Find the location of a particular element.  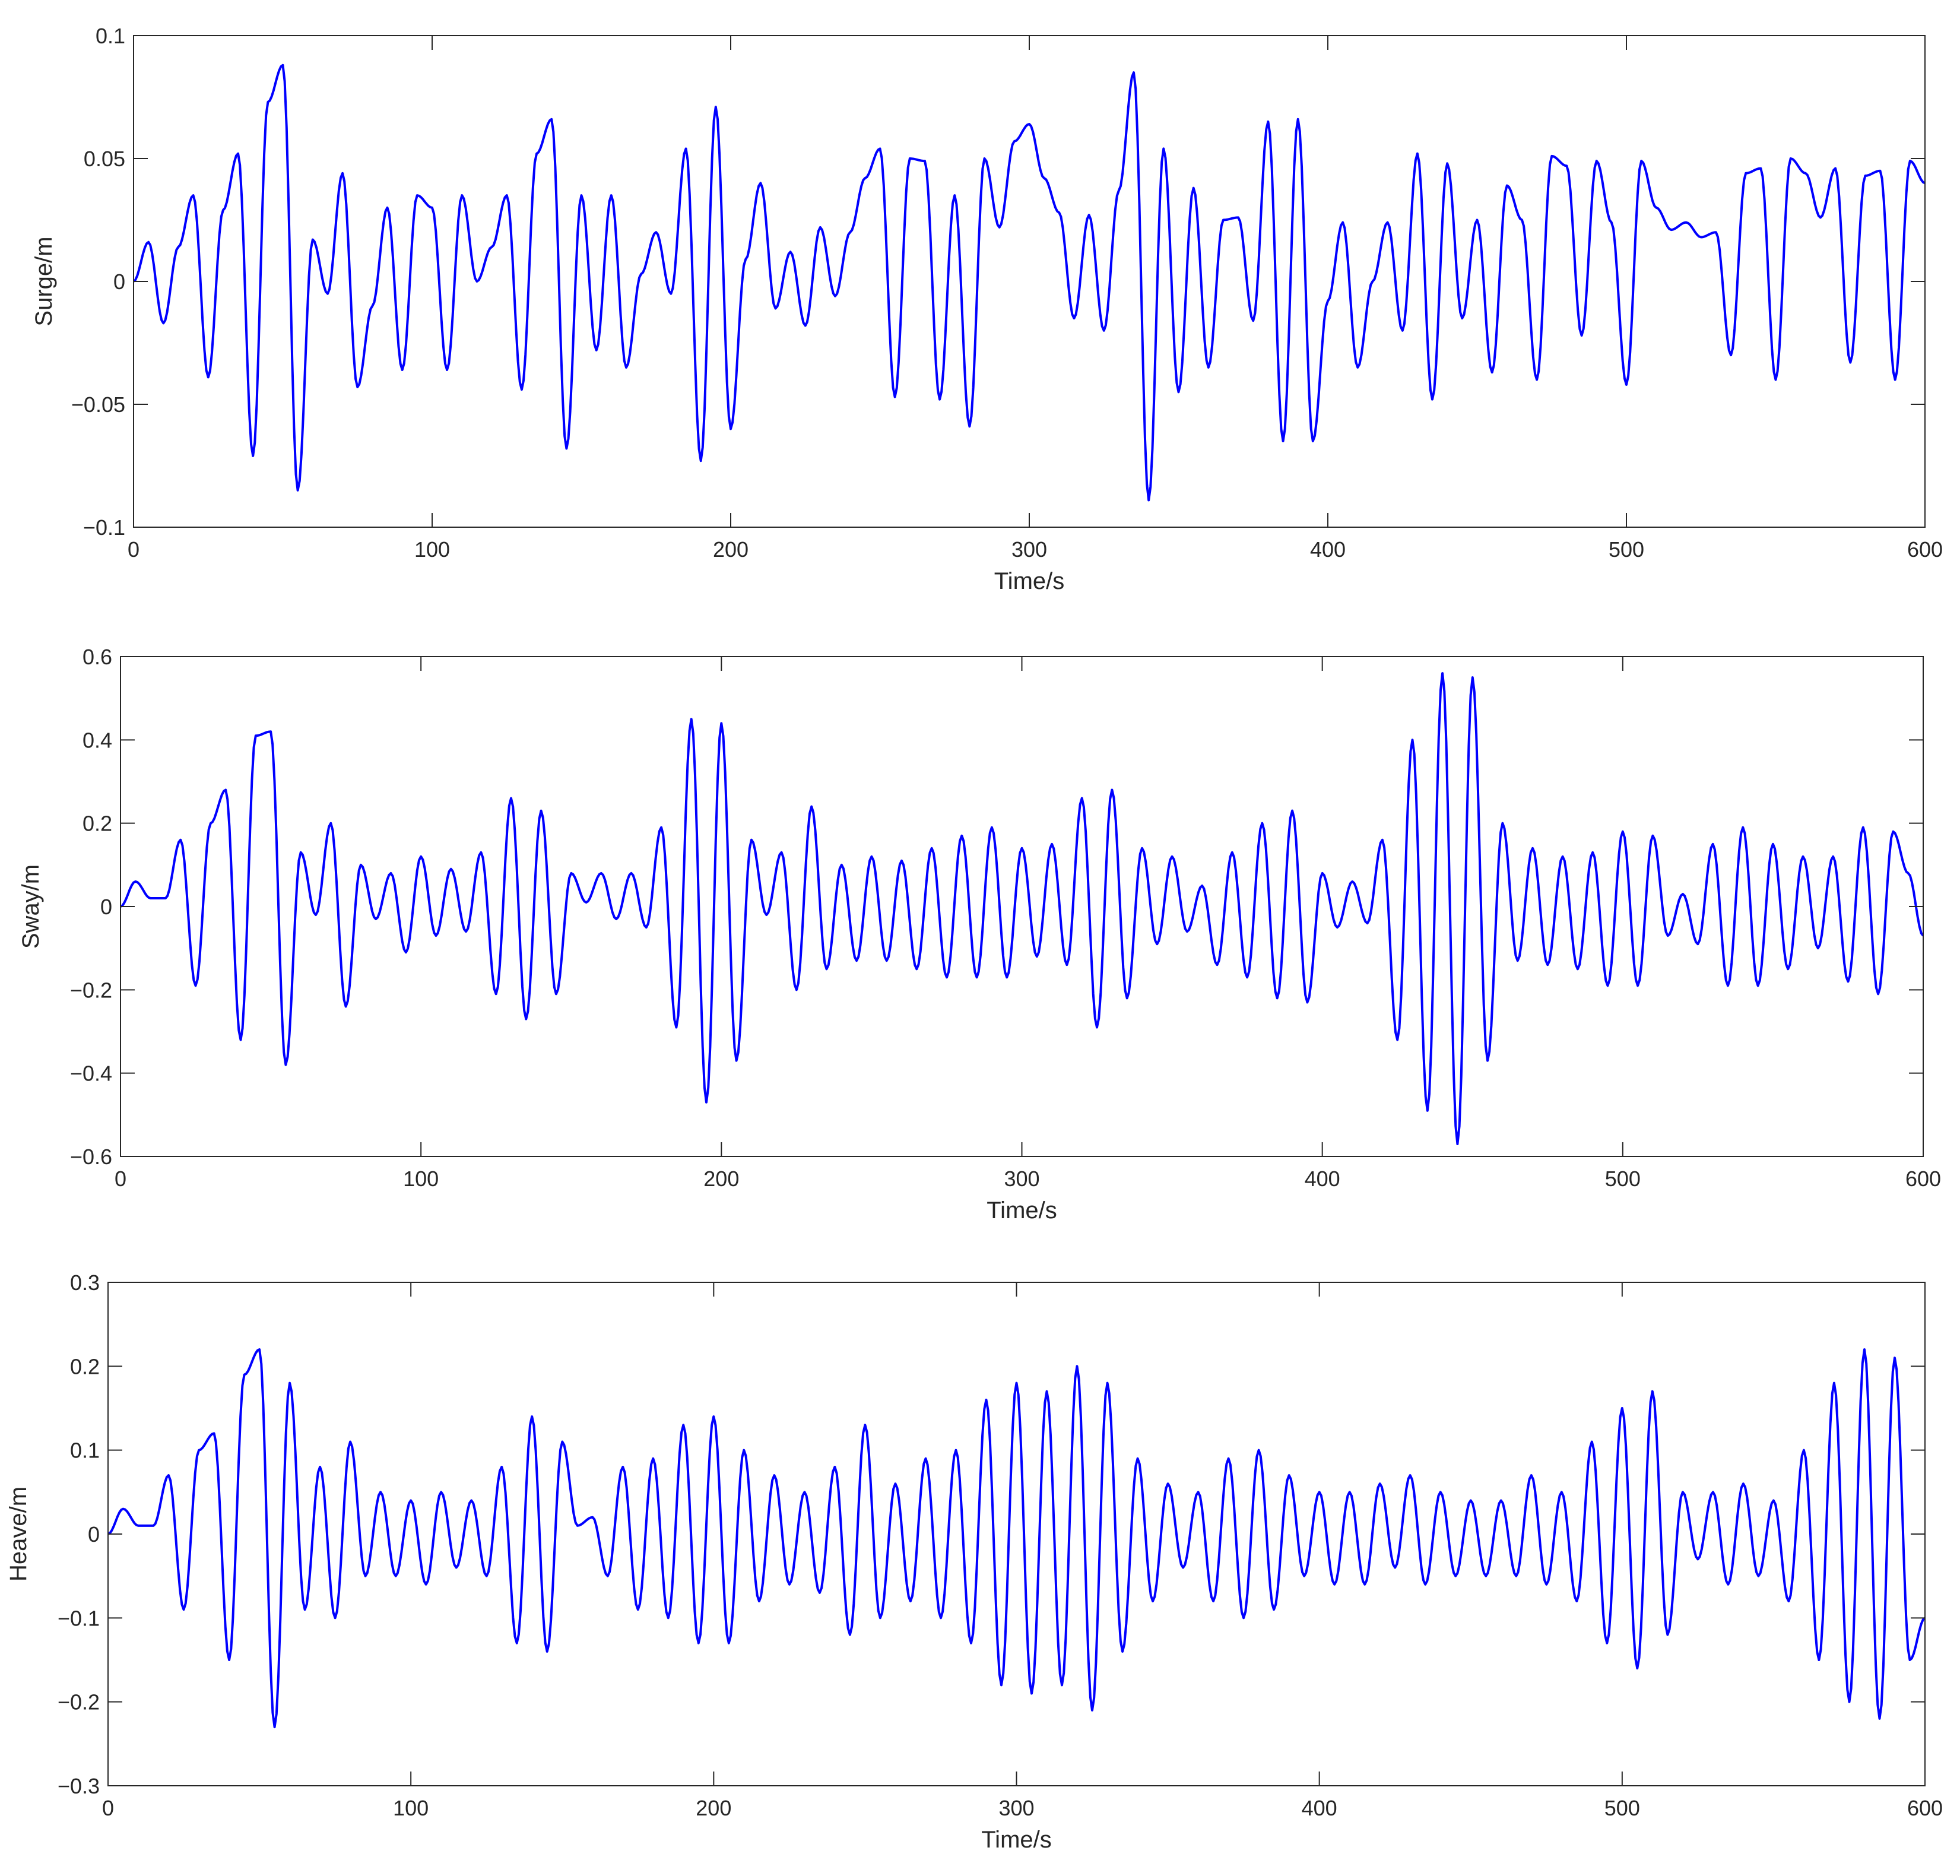

sway-y-tick-label: −0.2 is located at coordinates (91, 990).